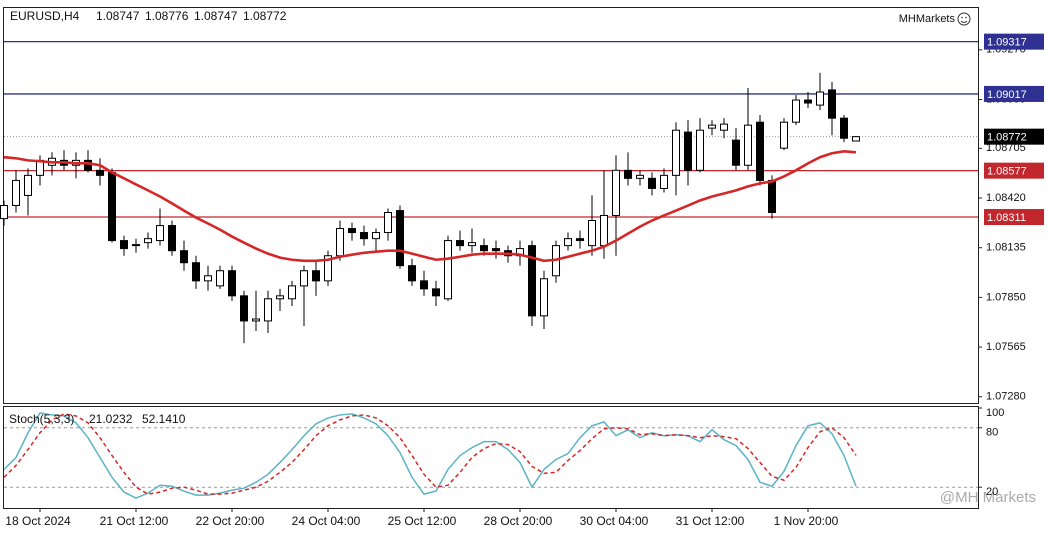  What do you see at coordinates (1006, 347) in the screenshot?
I see `y-tick-label: 1.07565` at bounding box center [1006, 347].